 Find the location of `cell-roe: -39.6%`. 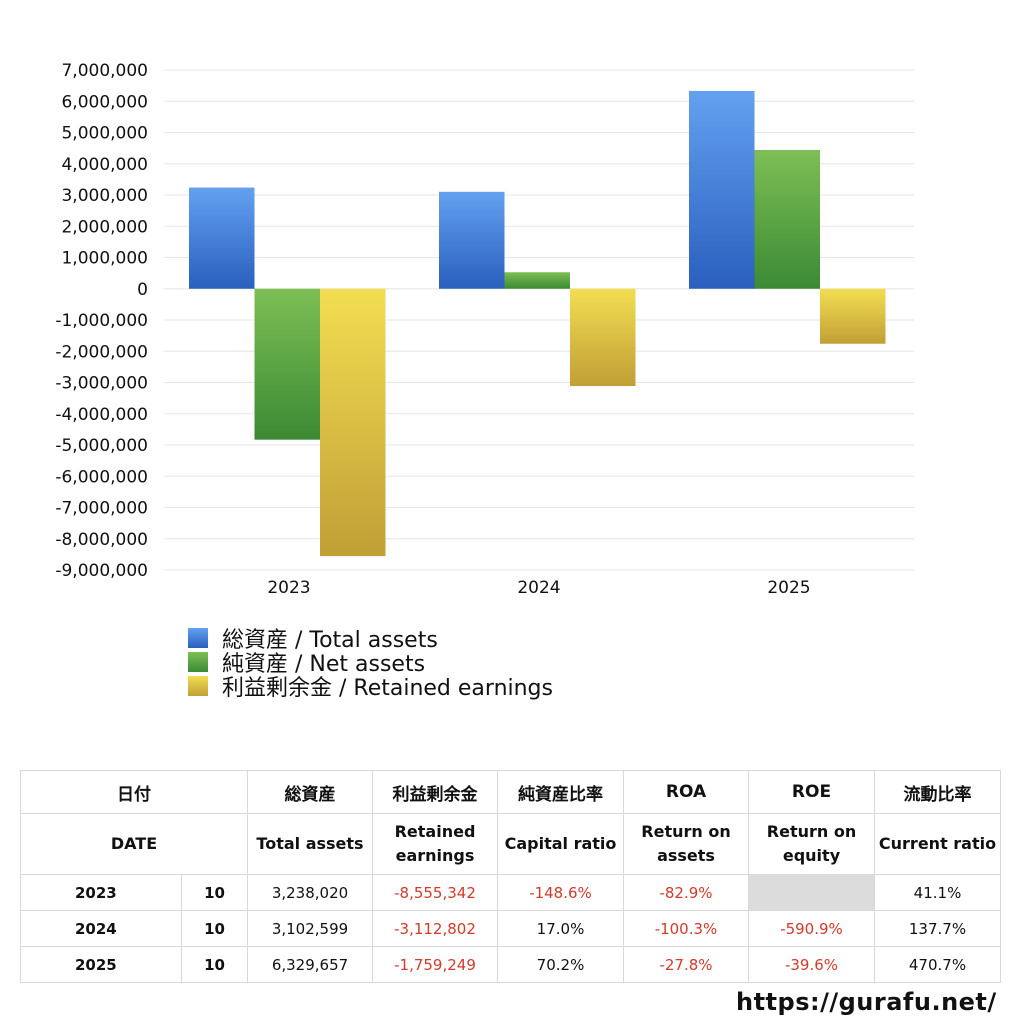

cell-roe: -39.6% is located at coordinates (811, 964).